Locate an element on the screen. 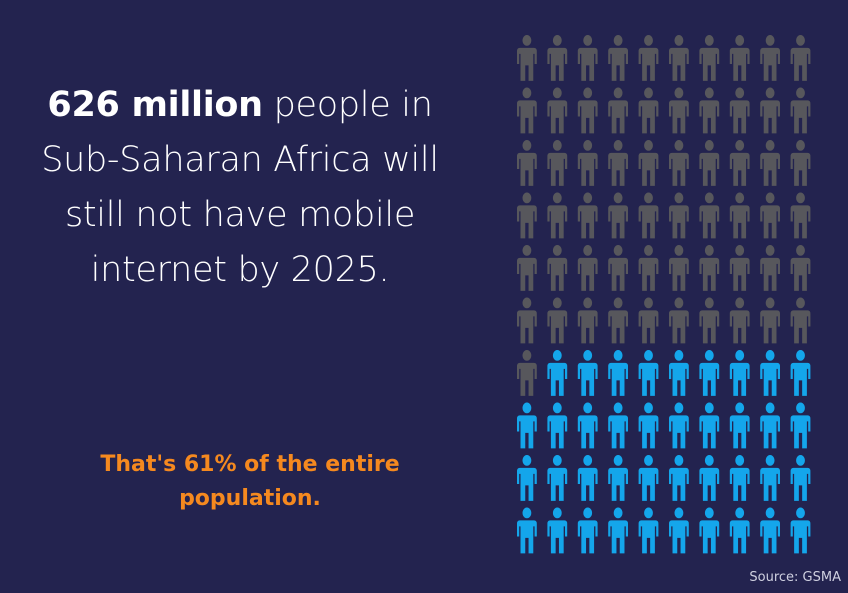  headline-strong: 626 million is located at coordinates (155, 105).